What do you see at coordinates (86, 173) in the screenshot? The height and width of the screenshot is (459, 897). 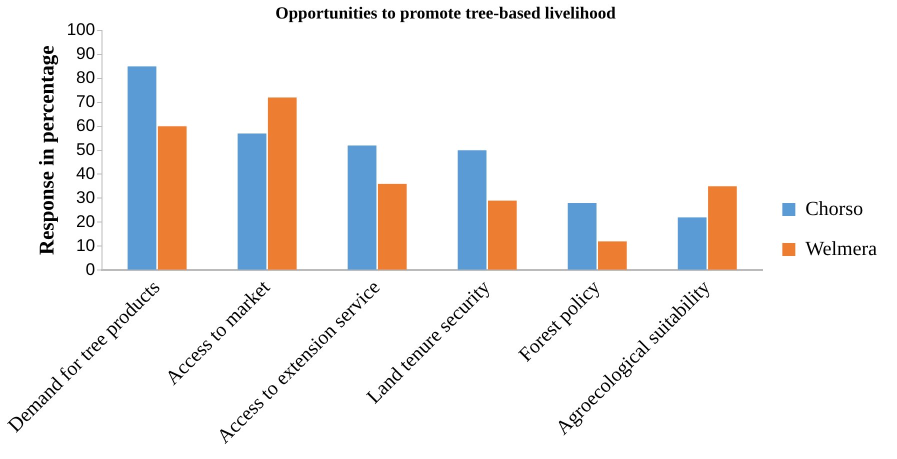 I see `y-tick-label: 40` at bounding box center [86, 173].